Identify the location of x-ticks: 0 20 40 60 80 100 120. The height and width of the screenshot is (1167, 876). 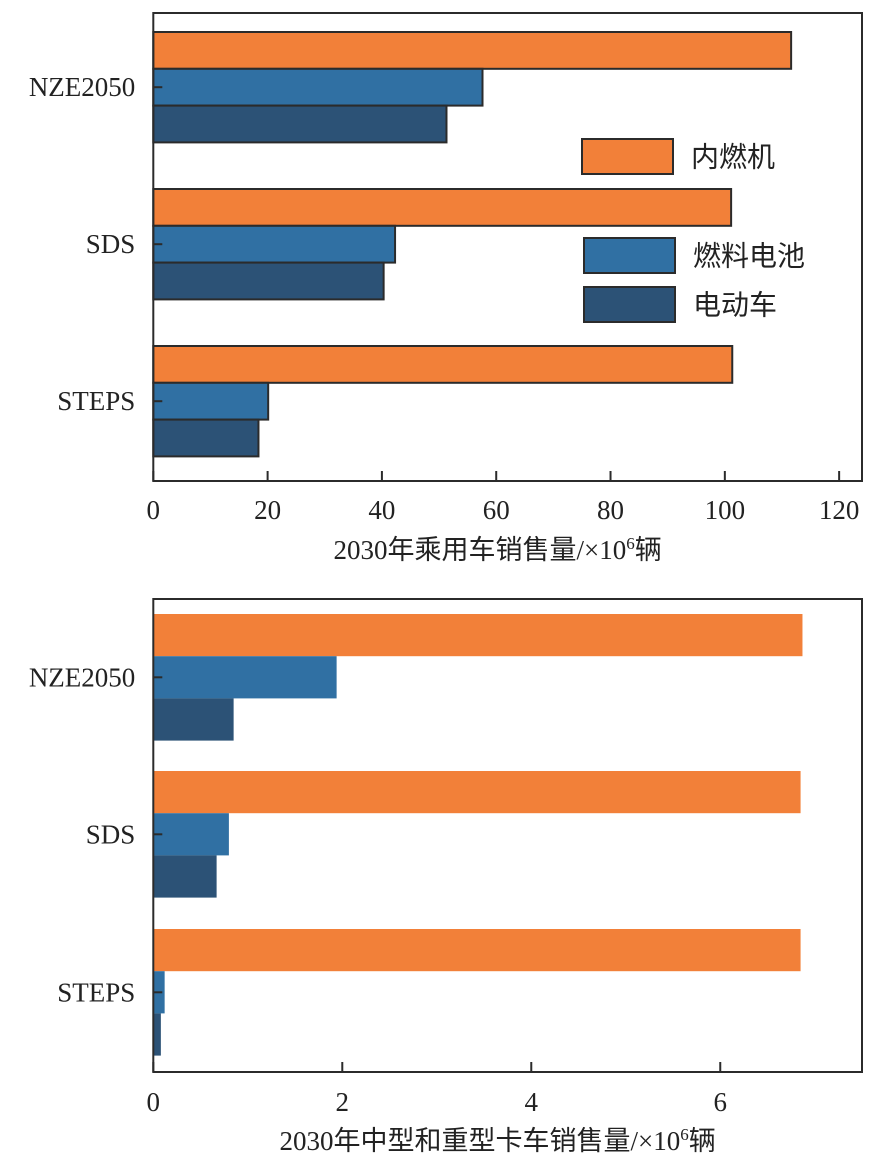
(503, 498).